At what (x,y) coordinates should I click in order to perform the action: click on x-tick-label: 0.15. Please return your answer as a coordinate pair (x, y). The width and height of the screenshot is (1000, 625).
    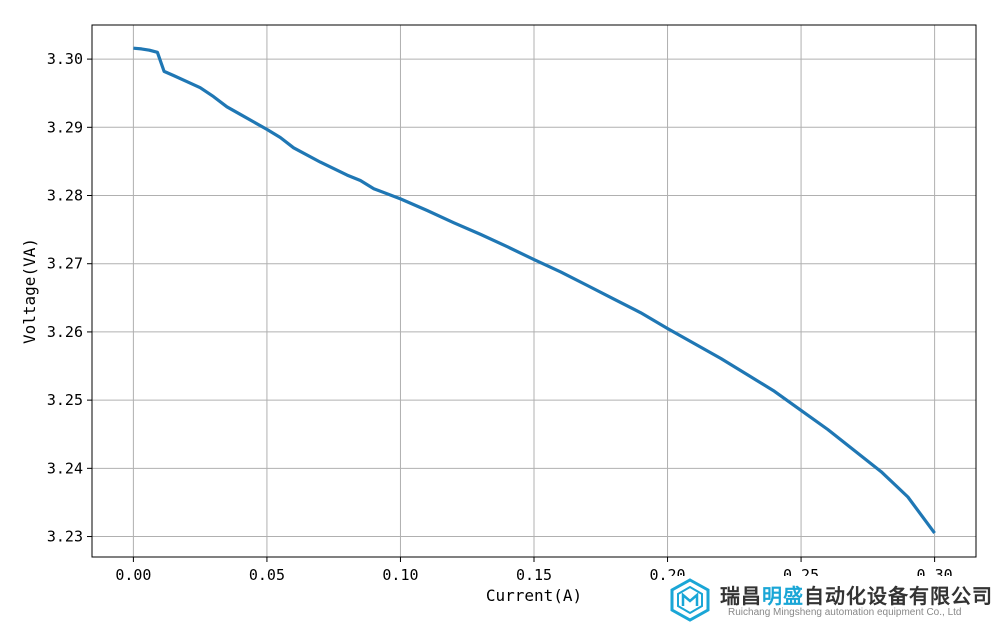
    Looking at the image, I should click on (534, 575).